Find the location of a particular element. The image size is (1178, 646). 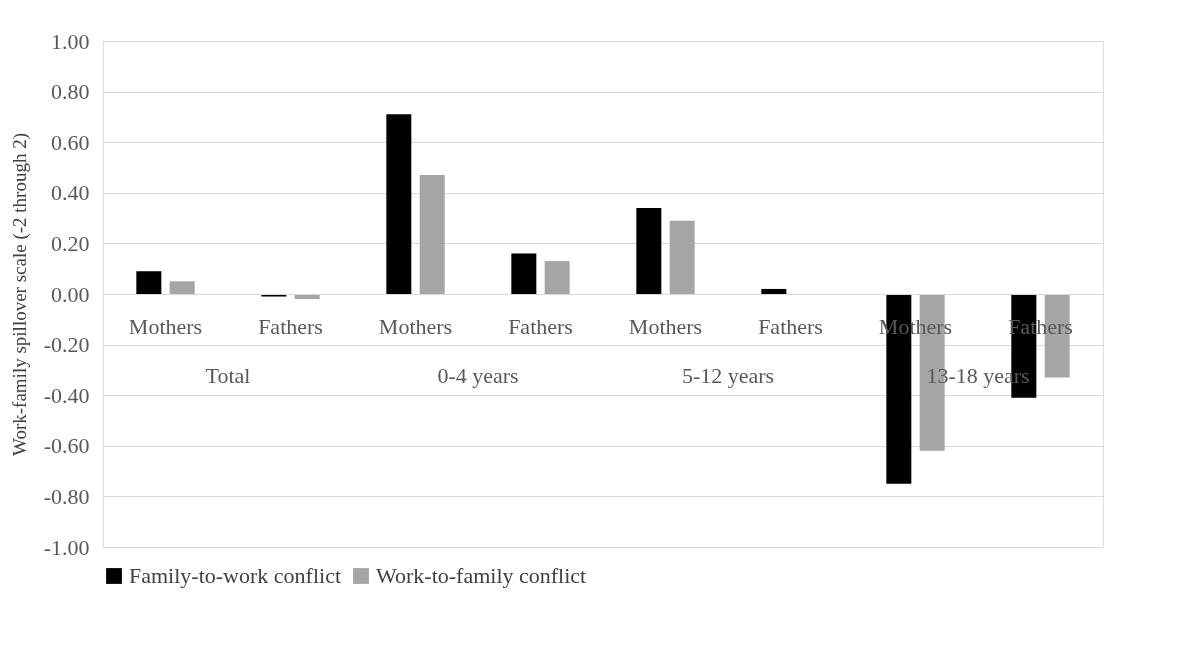

y-tick-label: 0.20 is located at coordinates (70, 243).